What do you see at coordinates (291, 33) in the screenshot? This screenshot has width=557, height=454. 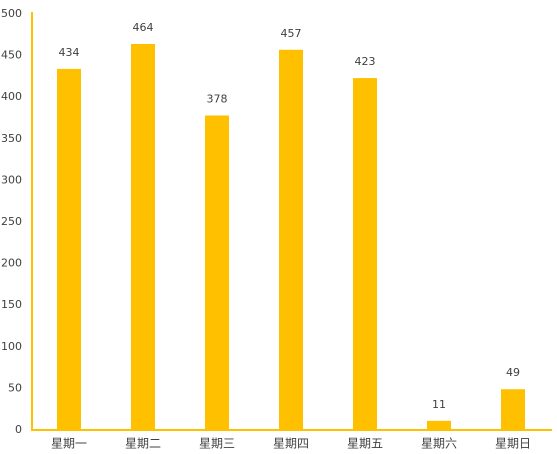 I see `data-label: 457` at bounding box center [291, 33].